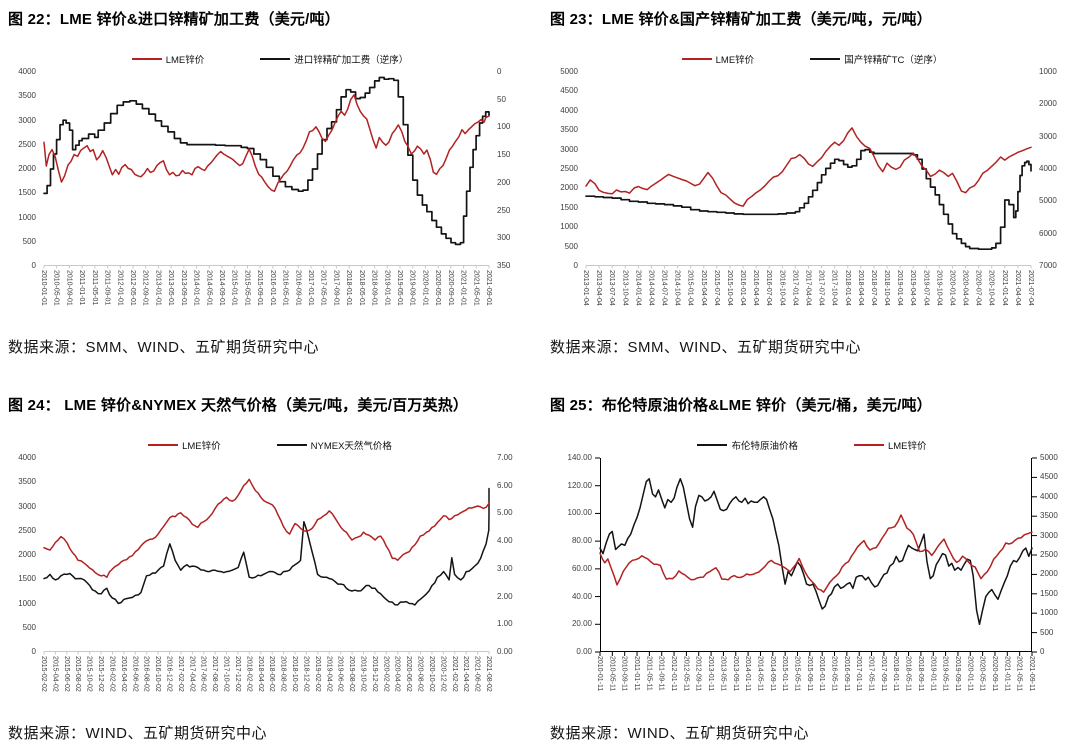 This screenshot has height=751, width=1080. I want to click on x-axis-label: 2016-10-02, so click(158, 674).